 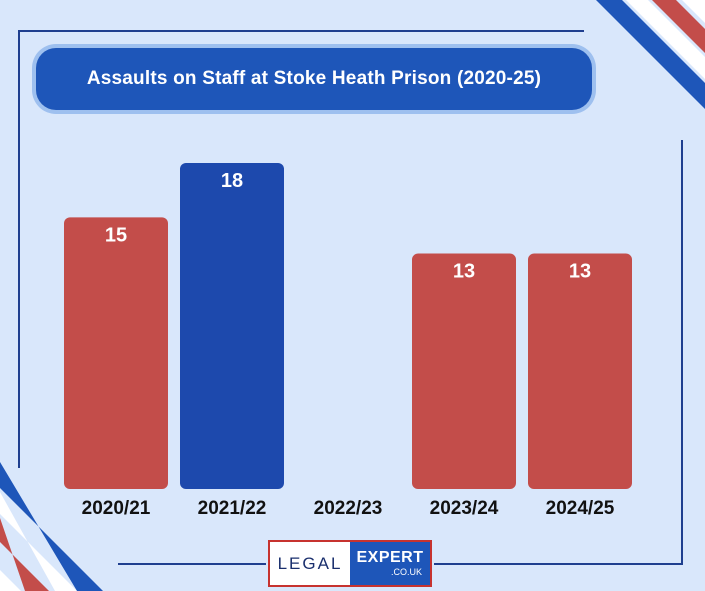 I want to click on x-tick-label: 2022/23, so click(x=348, y=508).